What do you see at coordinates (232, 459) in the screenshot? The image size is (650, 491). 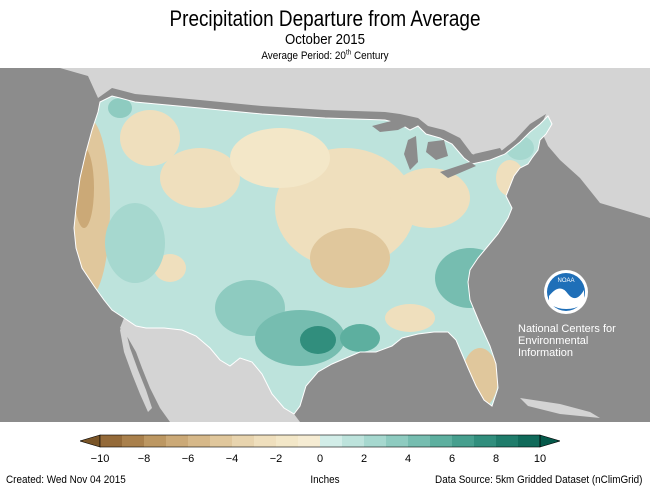 I see `legend-tick-label: −4` at bounding box center [232, 459].